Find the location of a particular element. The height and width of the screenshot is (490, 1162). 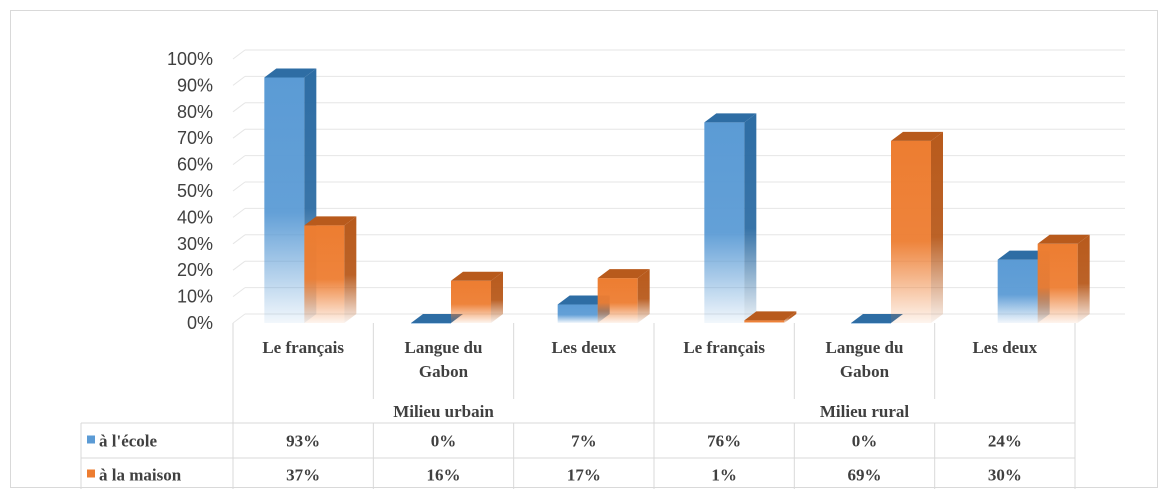

data-label: 37% is located at coordinates (303, 475).